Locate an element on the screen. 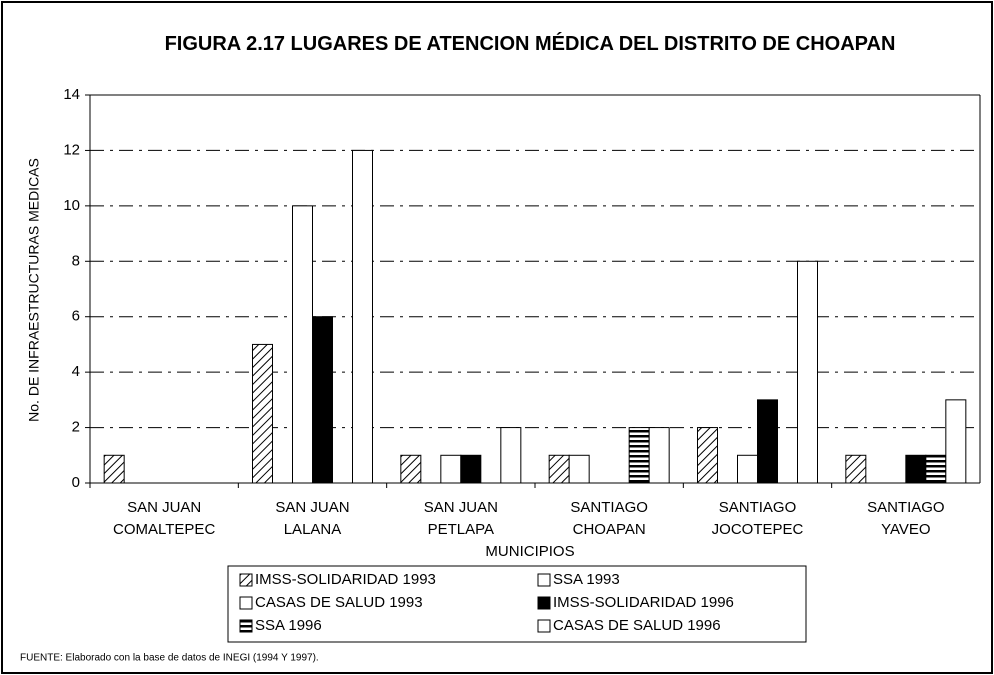  legend-label: CASAS DE SALUD 1996 is located at coordinates (637, 625).